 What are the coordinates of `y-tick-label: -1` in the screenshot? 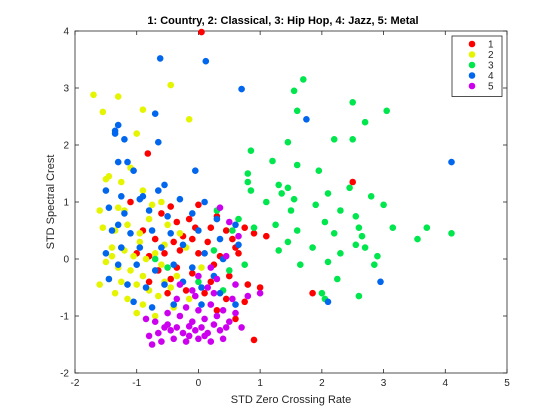 It's located at (64, 317).